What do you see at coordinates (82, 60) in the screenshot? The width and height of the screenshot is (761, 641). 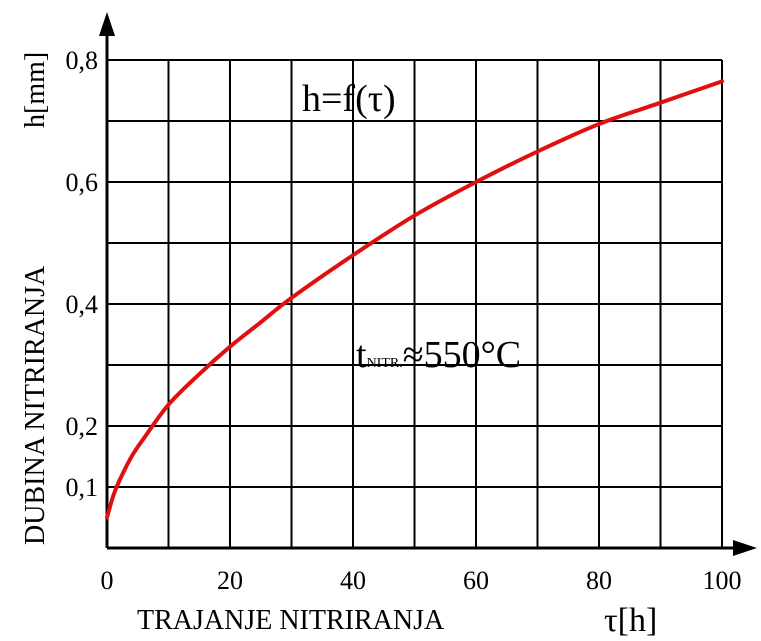 I see `y-tick-label: 0,8` at bounding box center [82, 60].